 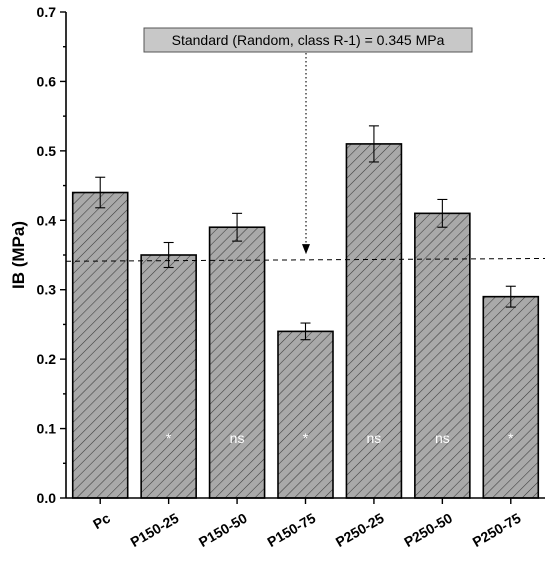 What do you see at coordinates (47, 220) in the screenshot?
I see `y-tick-label: 0.4` at bounding box center [47, 220].